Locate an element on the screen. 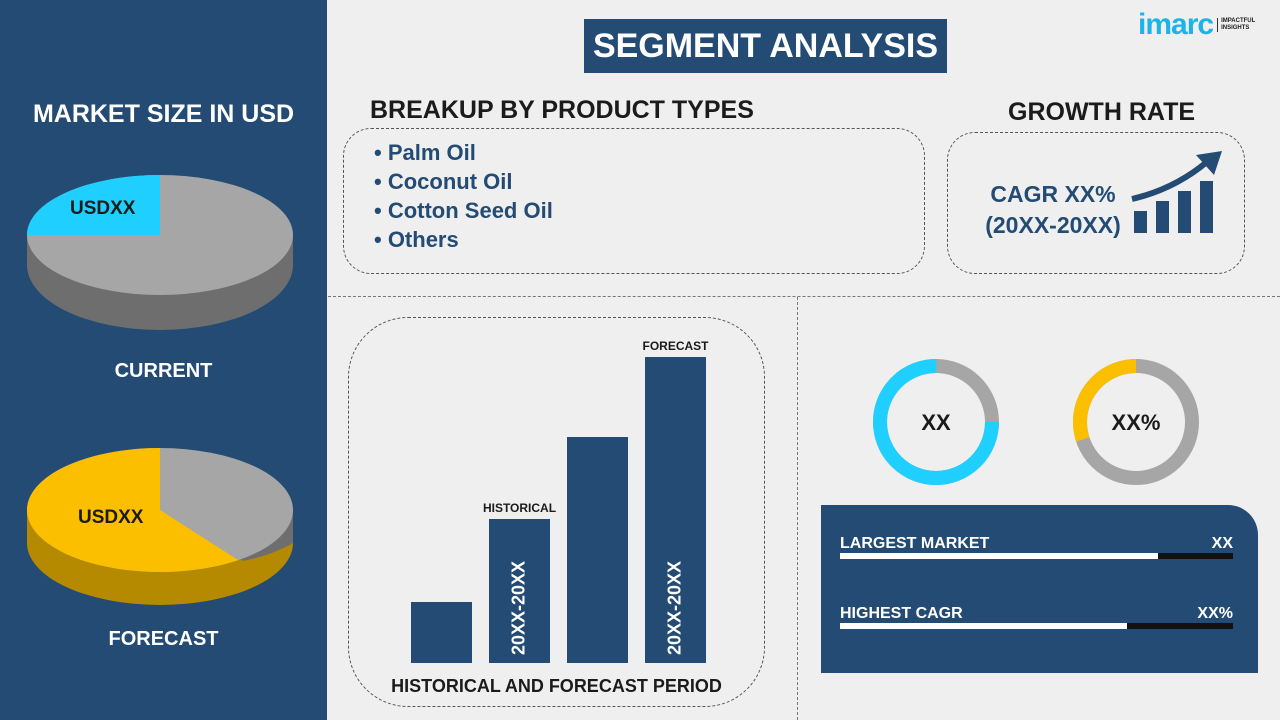 The height and width of the screenshot is (720, 1280). product-type-item: • Palm Oil is located at coordinates (425, 152).